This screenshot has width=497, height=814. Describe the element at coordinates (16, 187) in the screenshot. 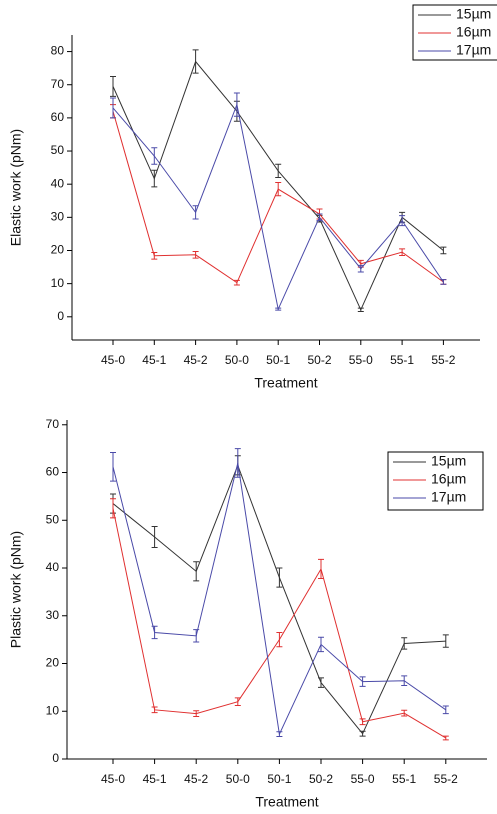

I see `y-axis-label: Elastic work (pNm)` at that location.